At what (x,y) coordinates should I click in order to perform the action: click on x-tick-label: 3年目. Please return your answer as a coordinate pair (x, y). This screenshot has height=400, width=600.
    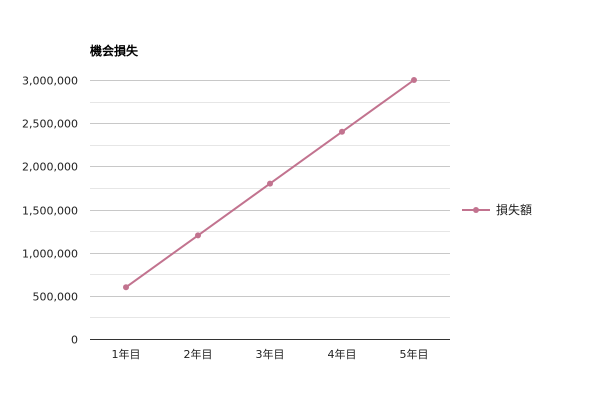
    Looking at the image, I should click on (270, 354).